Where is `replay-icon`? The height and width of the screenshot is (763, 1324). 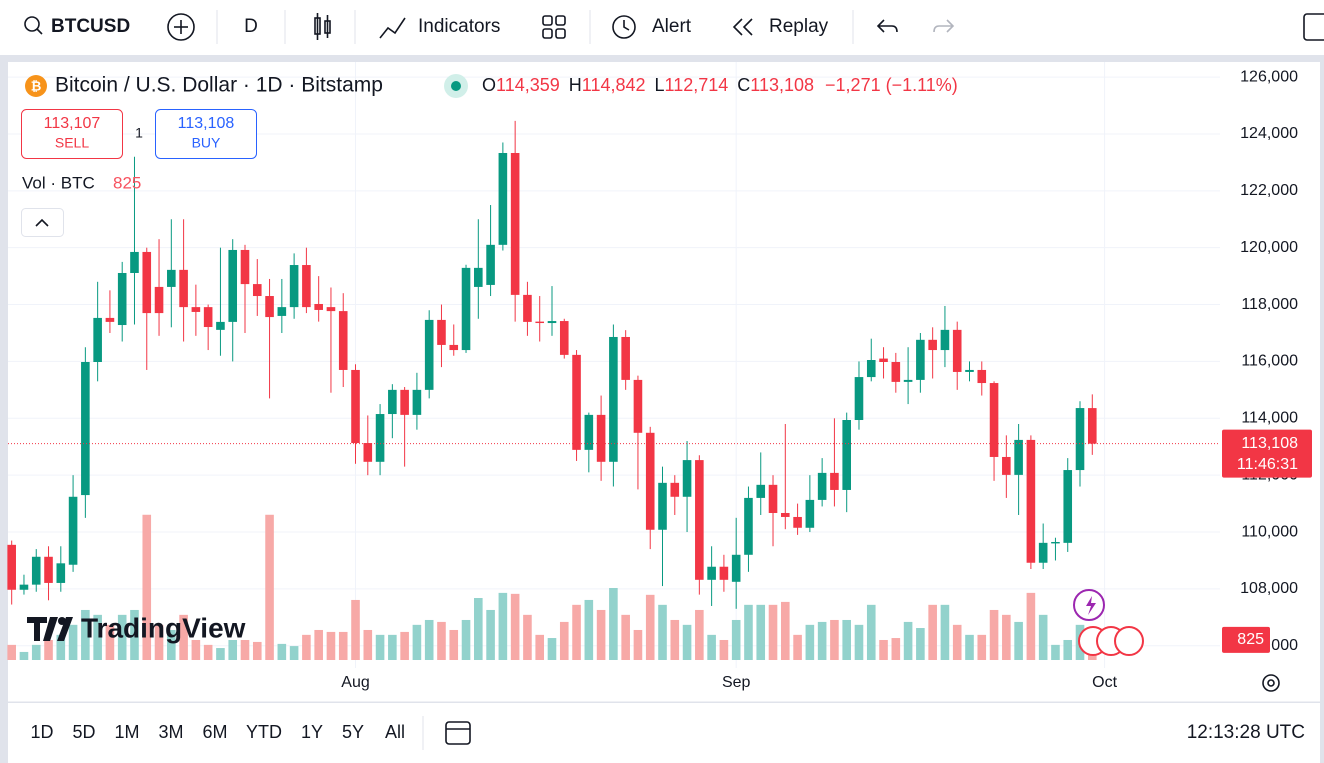
replay-icon is located at coordinates (747, 27).